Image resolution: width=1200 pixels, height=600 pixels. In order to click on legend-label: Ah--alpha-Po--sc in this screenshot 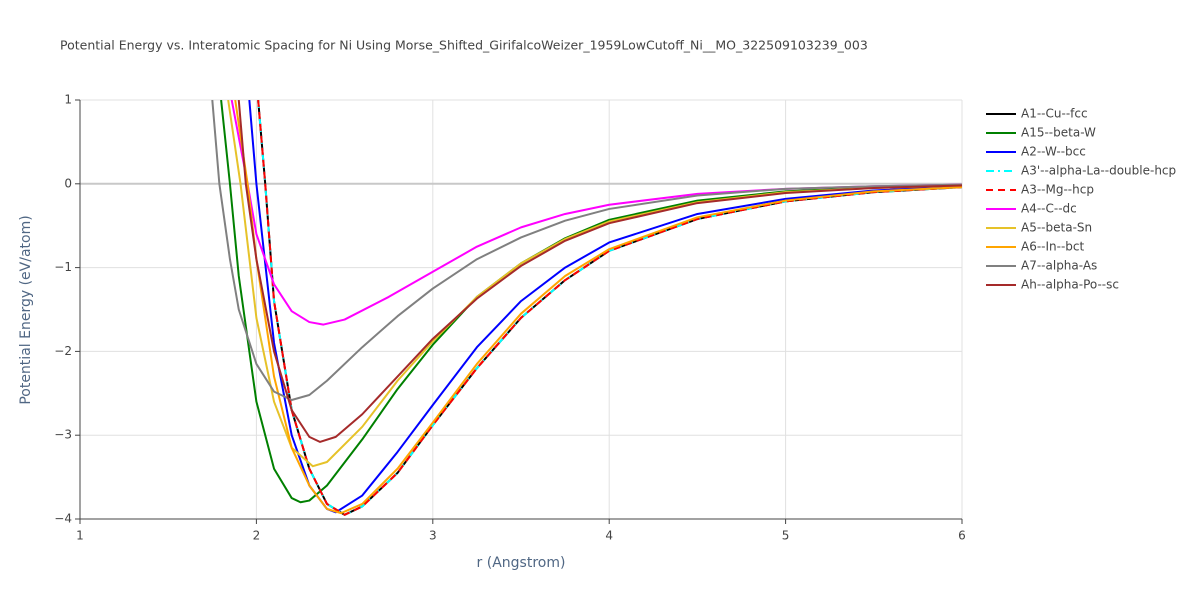, I will do `click(1070, 285)`.